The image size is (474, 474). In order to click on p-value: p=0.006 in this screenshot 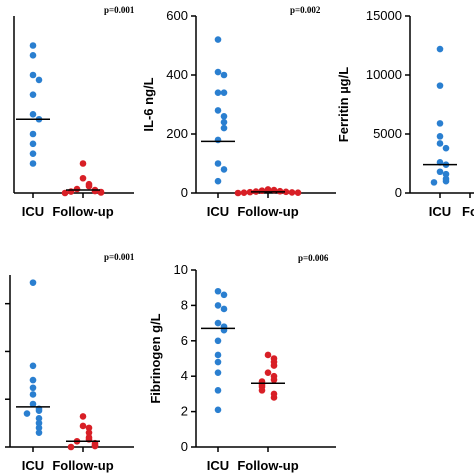, I will do `click(313, 258)`.